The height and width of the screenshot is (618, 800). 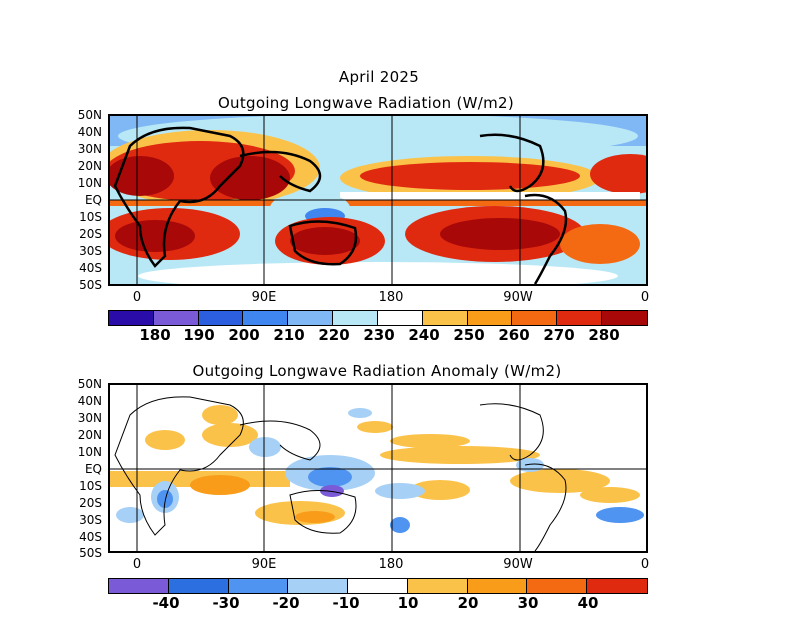 I want to click on colorbar-label: 10, so click(x=408, y=603).